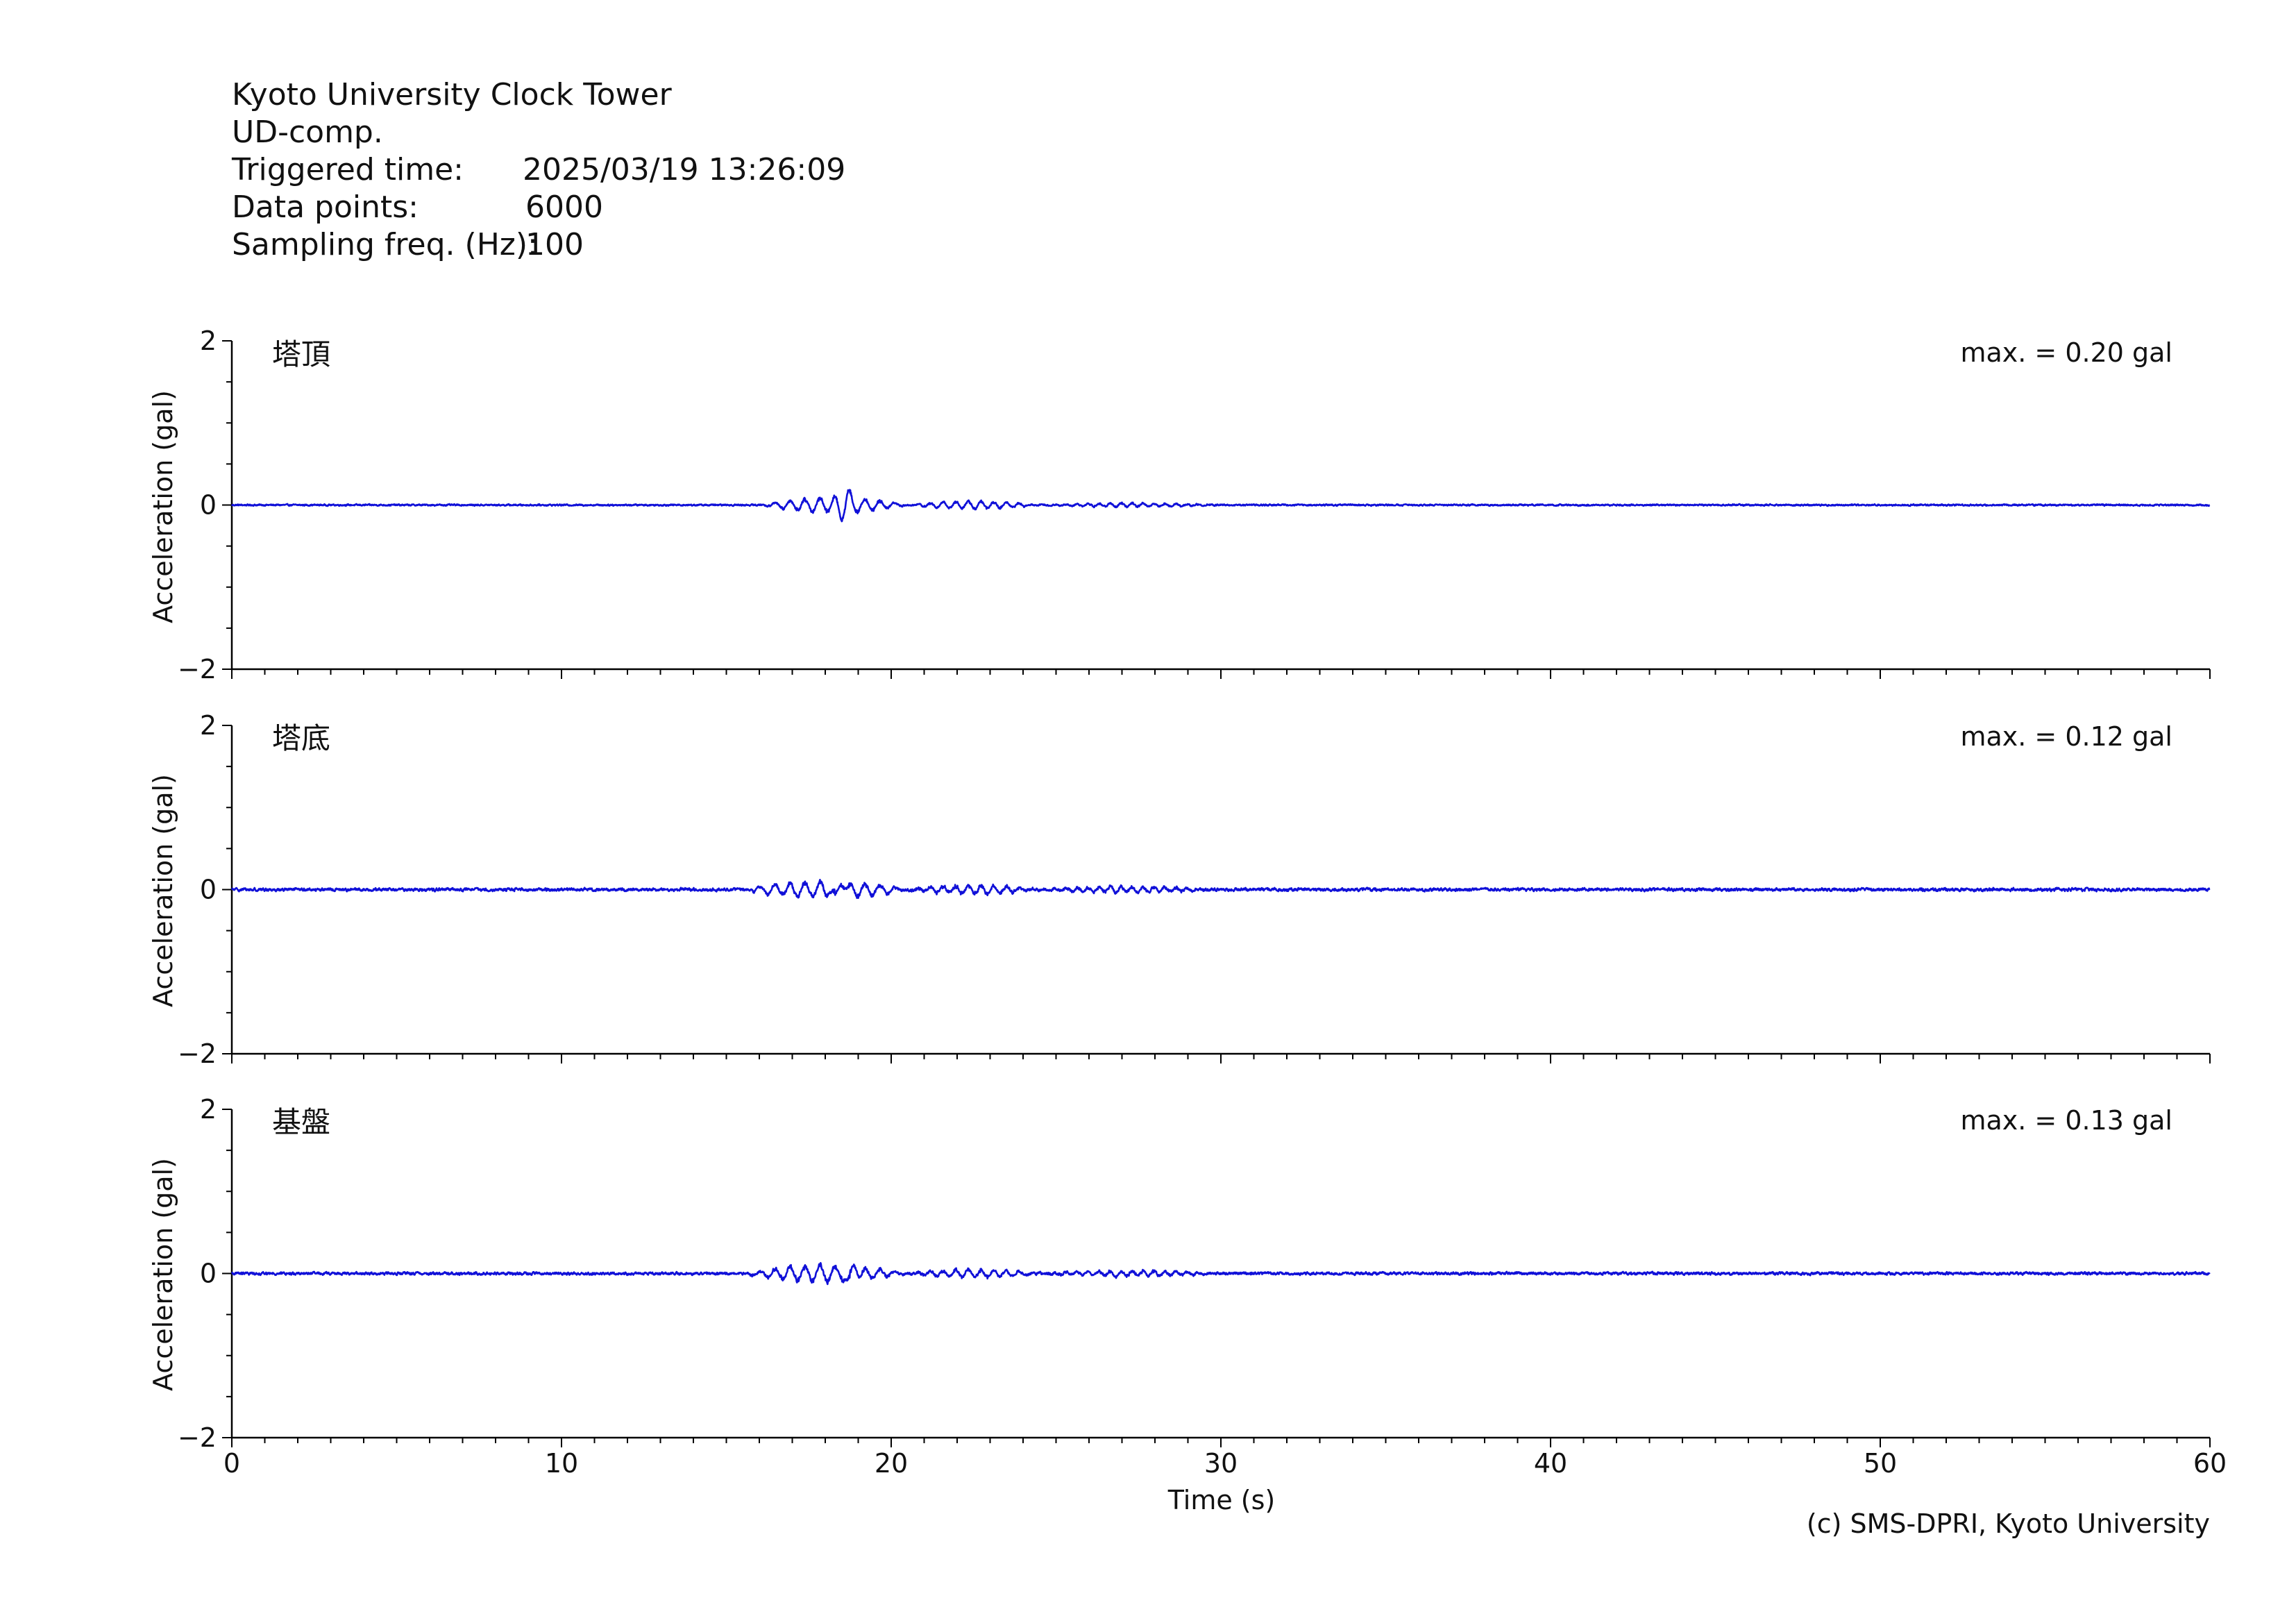 The image size is (2296, 1623). What do you see at coordinates (564, 207) in the screenshot?
I see `data-points-value: 6000` at bounding box center [564, 207].